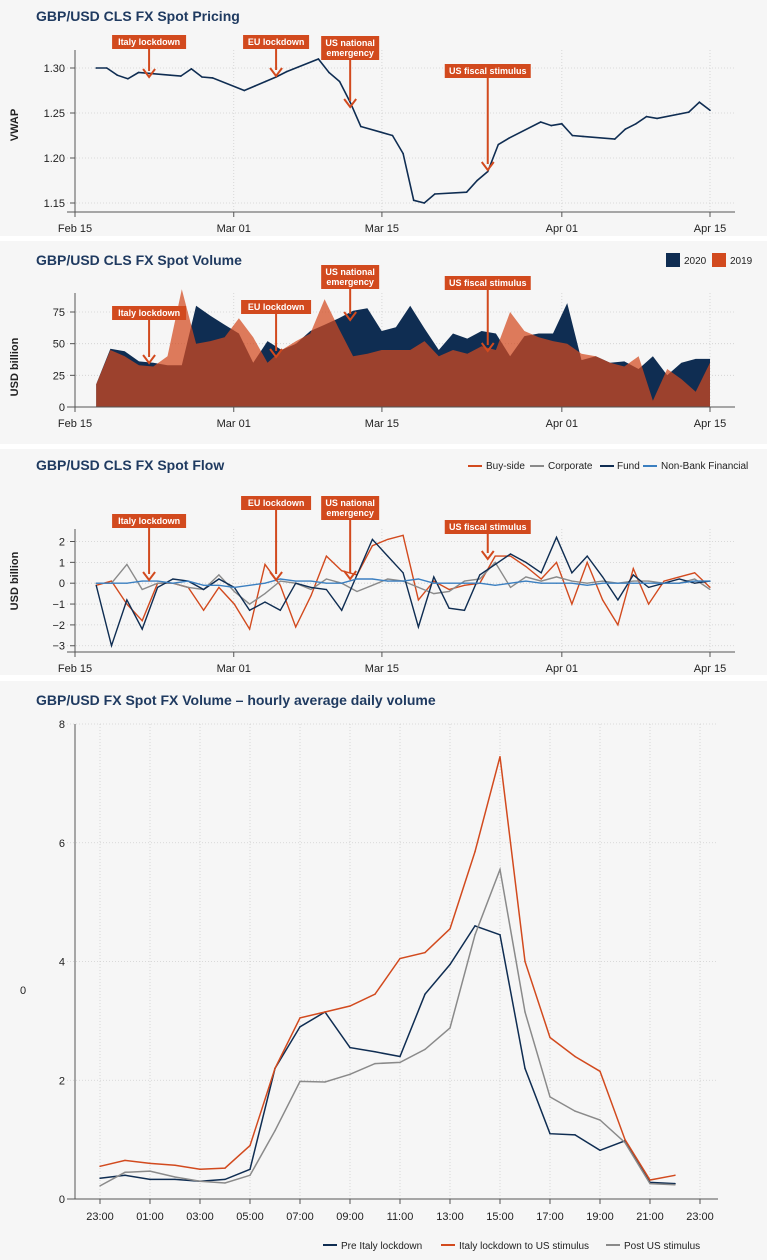 This screenshot has height=1260, width=767. Describe the element at coordinates (487, 118) in the screenshot. I see `pricing-annotation-us-fiscal-stimulus: US fiscal stimulus` at that location.